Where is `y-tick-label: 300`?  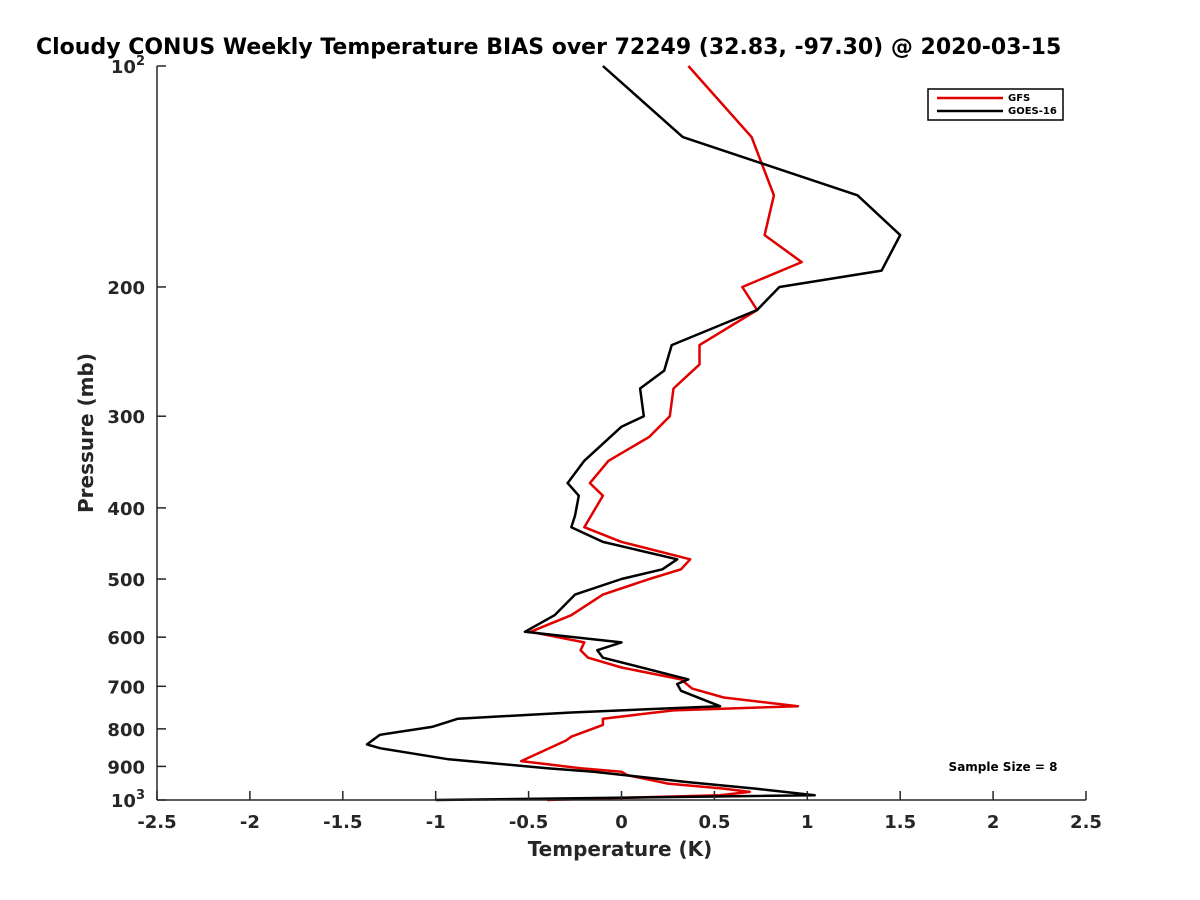 y-tick-label: 300 is located at coordinates (126, 417).